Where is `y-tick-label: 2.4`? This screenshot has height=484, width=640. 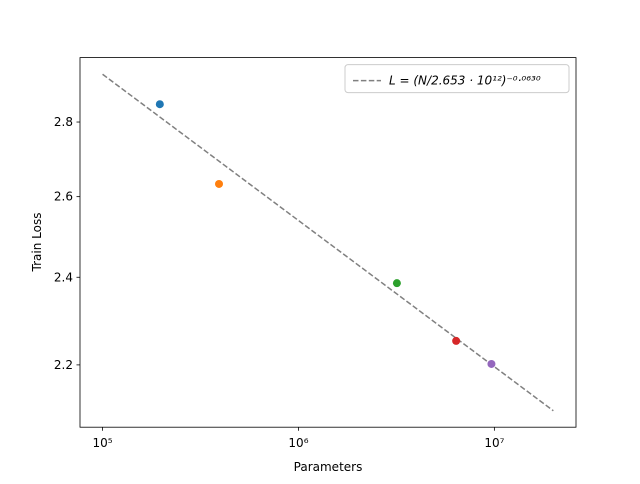 y-tick-label: 2.4 is located at coordinates (63, 277).